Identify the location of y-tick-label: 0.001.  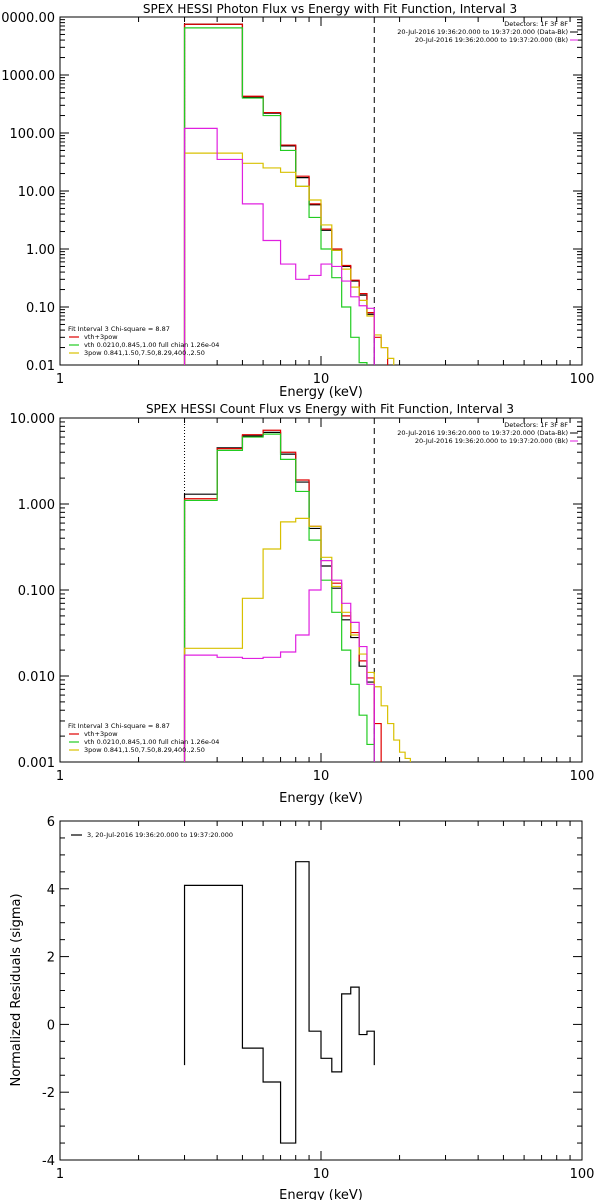
(36, 763).